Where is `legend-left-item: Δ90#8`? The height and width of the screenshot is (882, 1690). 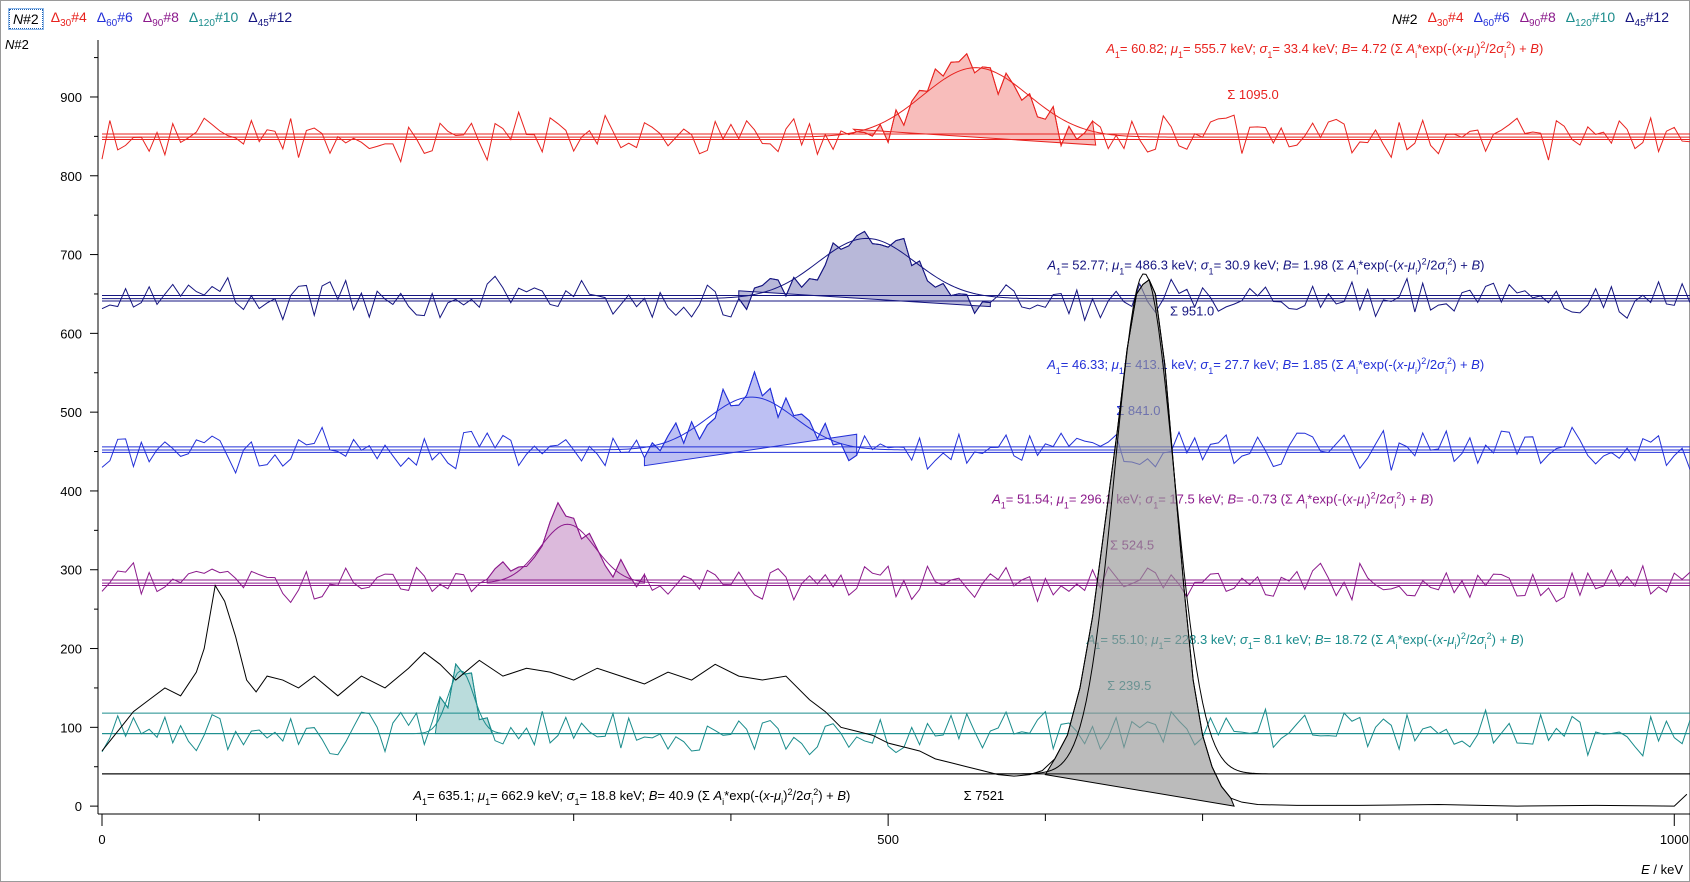 legend-left-item: Δ90#8 is located at coordinates (160, 19).